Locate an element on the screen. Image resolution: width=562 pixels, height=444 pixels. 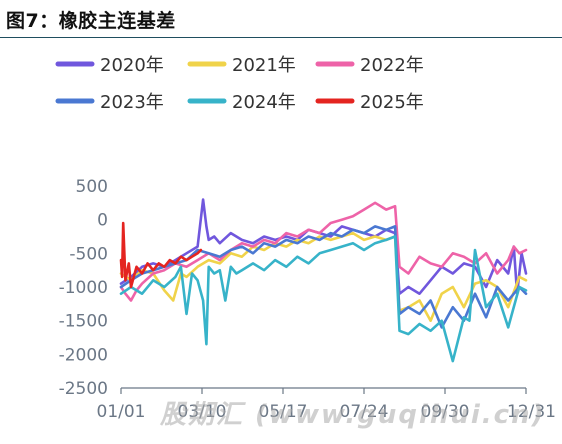
chart-legend: 2020年 2021年 2022年 2023年 2024年 2025年 is located at coordinates (239, 84).